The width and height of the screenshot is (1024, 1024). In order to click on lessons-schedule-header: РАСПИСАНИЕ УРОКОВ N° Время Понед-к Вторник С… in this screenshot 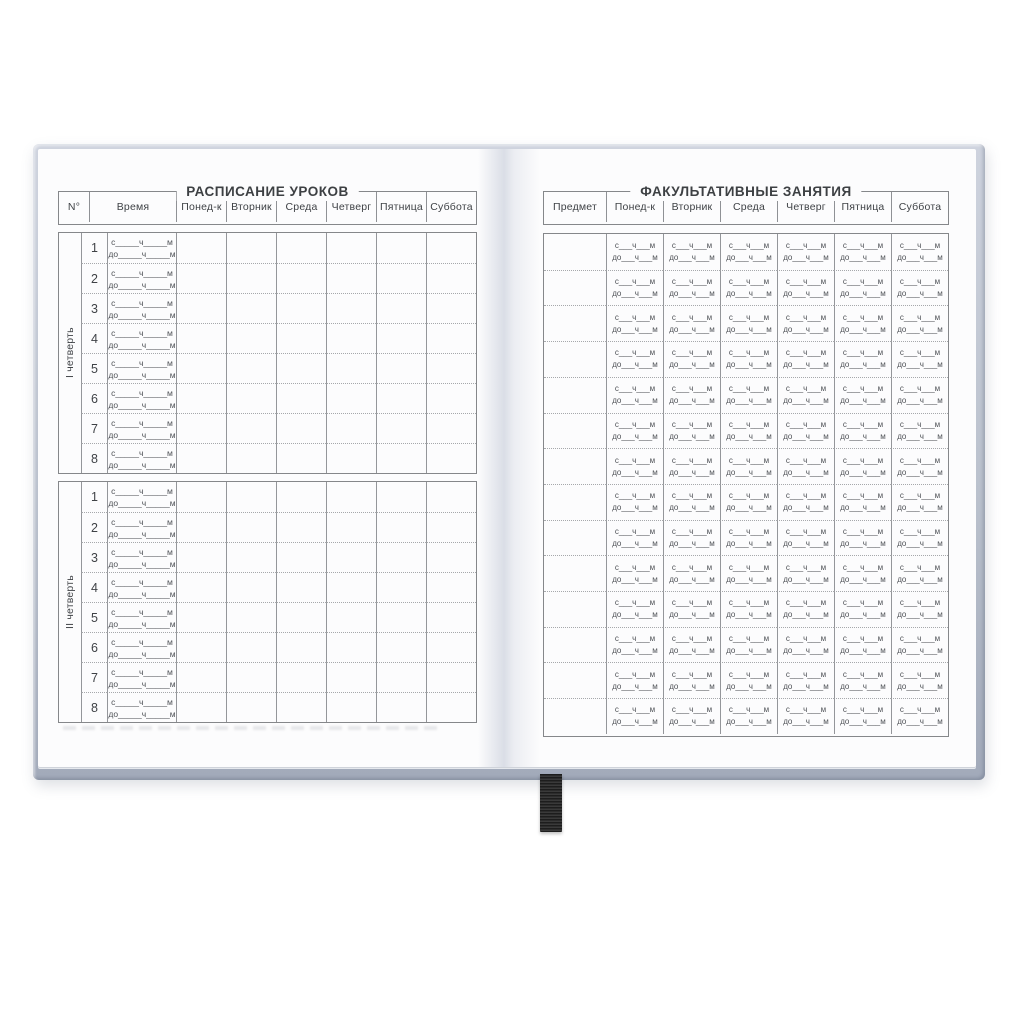, I will do `click(267, 203)`.